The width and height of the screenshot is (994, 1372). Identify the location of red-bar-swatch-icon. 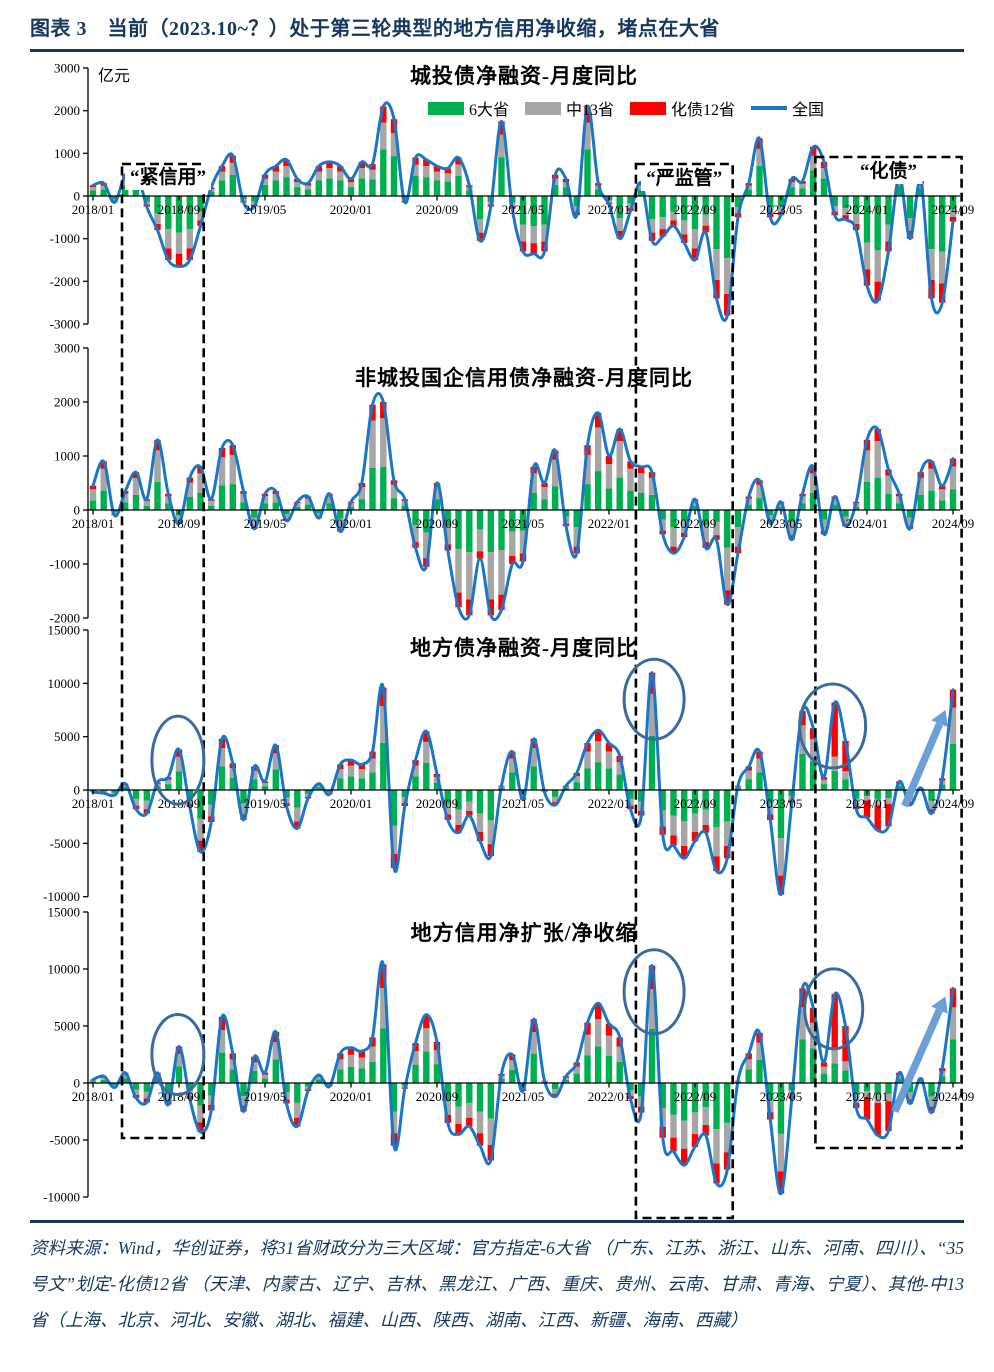
(648, 108).